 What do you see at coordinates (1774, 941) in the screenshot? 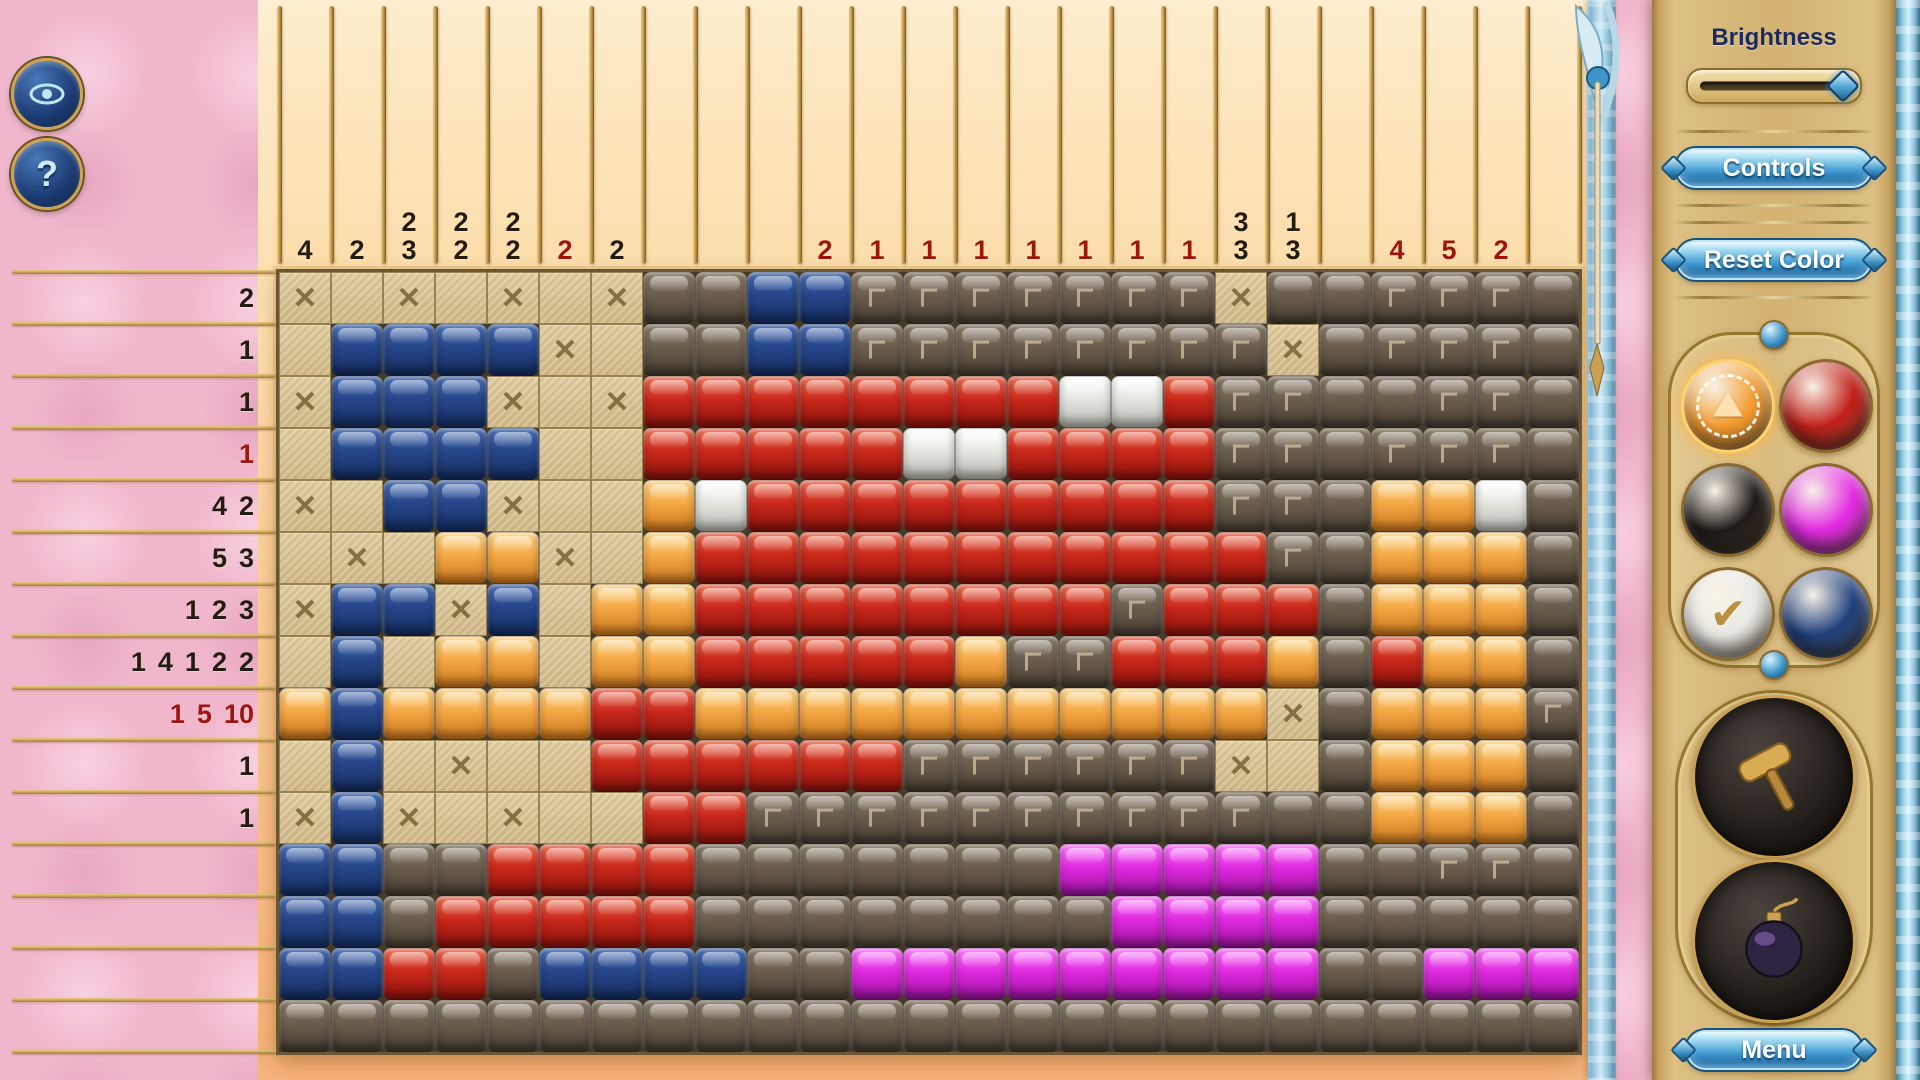
I see `bomb-tool` at bounding box center [1774, 941].